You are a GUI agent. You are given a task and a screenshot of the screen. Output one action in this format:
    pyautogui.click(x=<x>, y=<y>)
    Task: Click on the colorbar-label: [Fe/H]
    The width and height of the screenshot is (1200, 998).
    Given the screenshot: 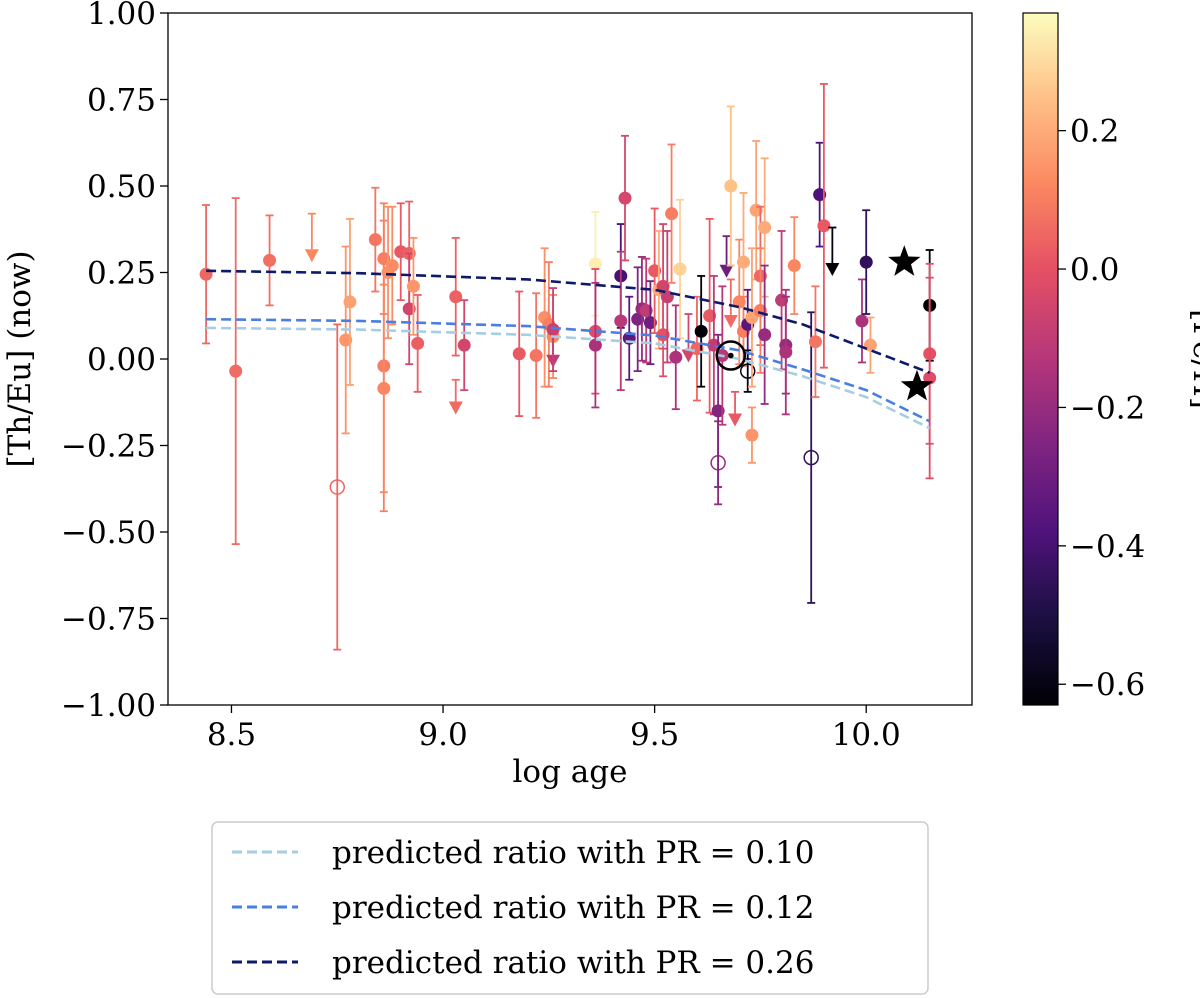 What is the action you would take?
    pyautogui.click(x=1193, y=359)
    